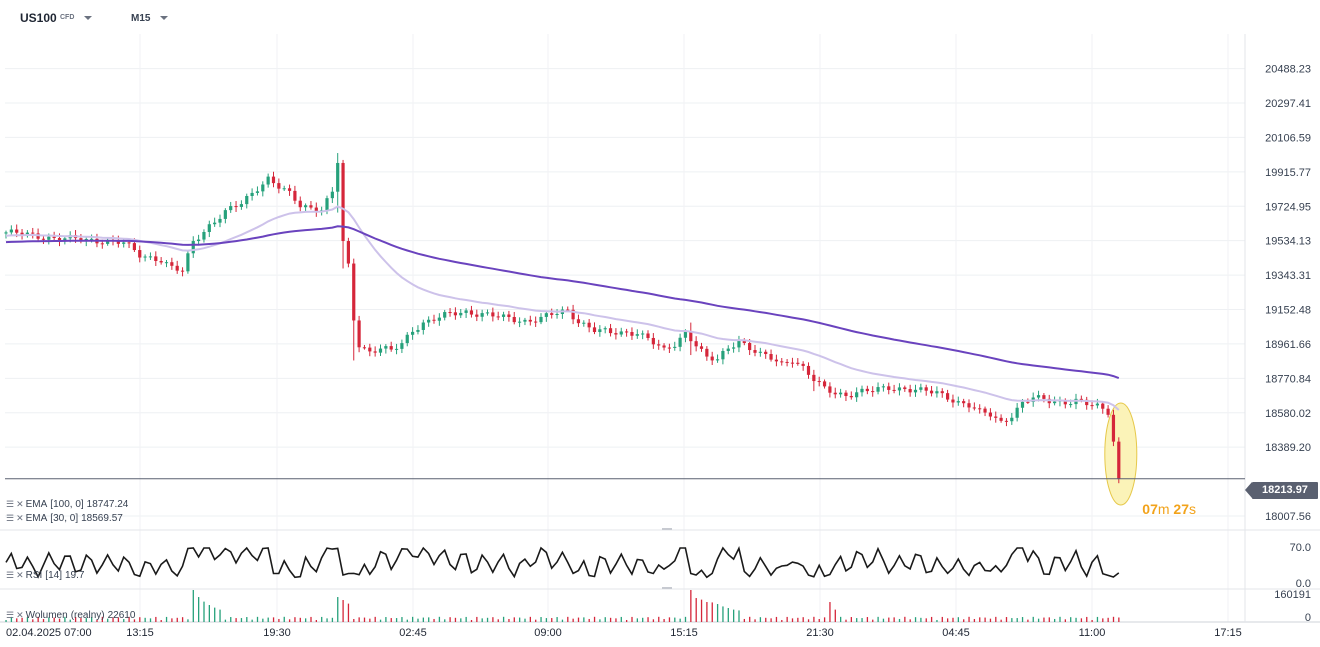  Describe the element at coordinates (67, 17) in the screenshot. I see `symbol-type-label: CFD` at that location.